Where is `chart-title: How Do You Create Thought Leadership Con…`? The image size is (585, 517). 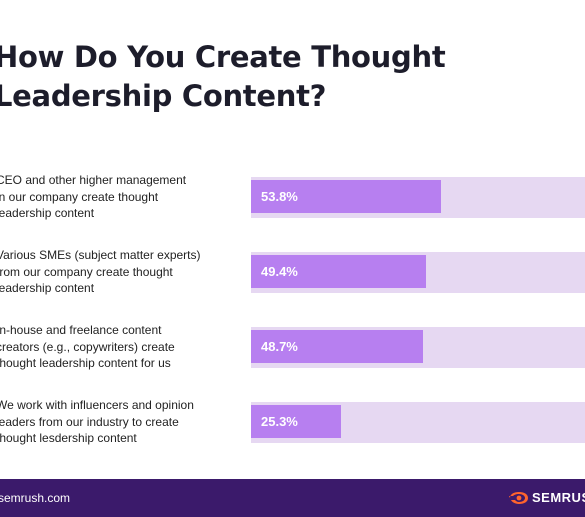
chart-title: How Do You Create Thought Leadership Con… is located at coordinates (277, 77).